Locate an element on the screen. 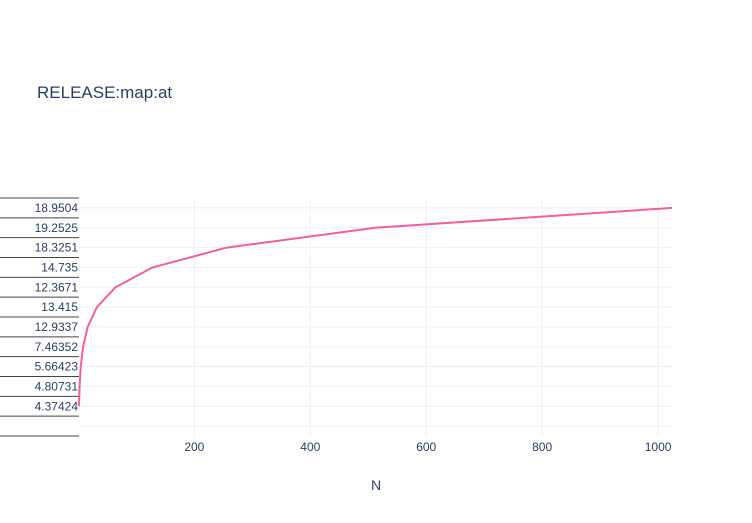  y-tick-label: 13.415 is located at coordinates (59, 307).